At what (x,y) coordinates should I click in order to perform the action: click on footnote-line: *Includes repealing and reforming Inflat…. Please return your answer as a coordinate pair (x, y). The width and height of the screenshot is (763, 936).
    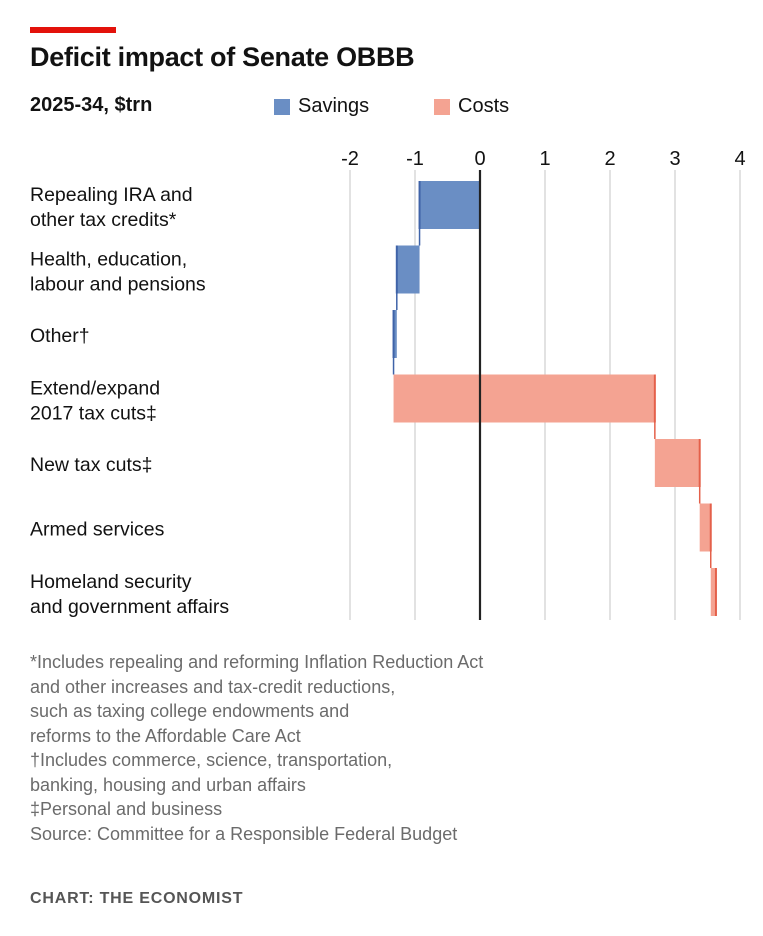
    Looking at the image, I should click on (257, 662).